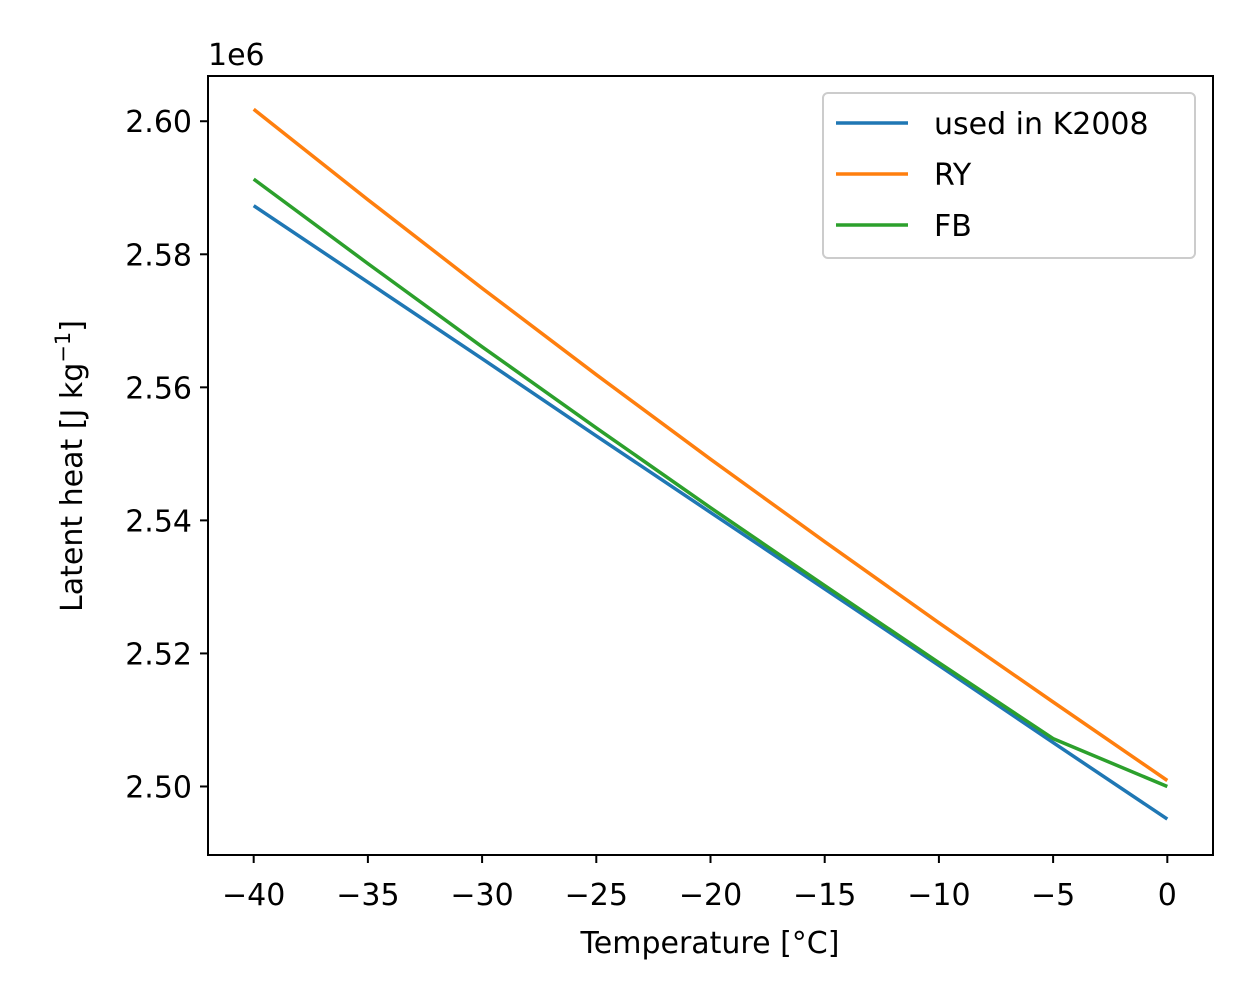  I want to click on y-axis-label: Latent heat [J kg−1], so click(70, 466).